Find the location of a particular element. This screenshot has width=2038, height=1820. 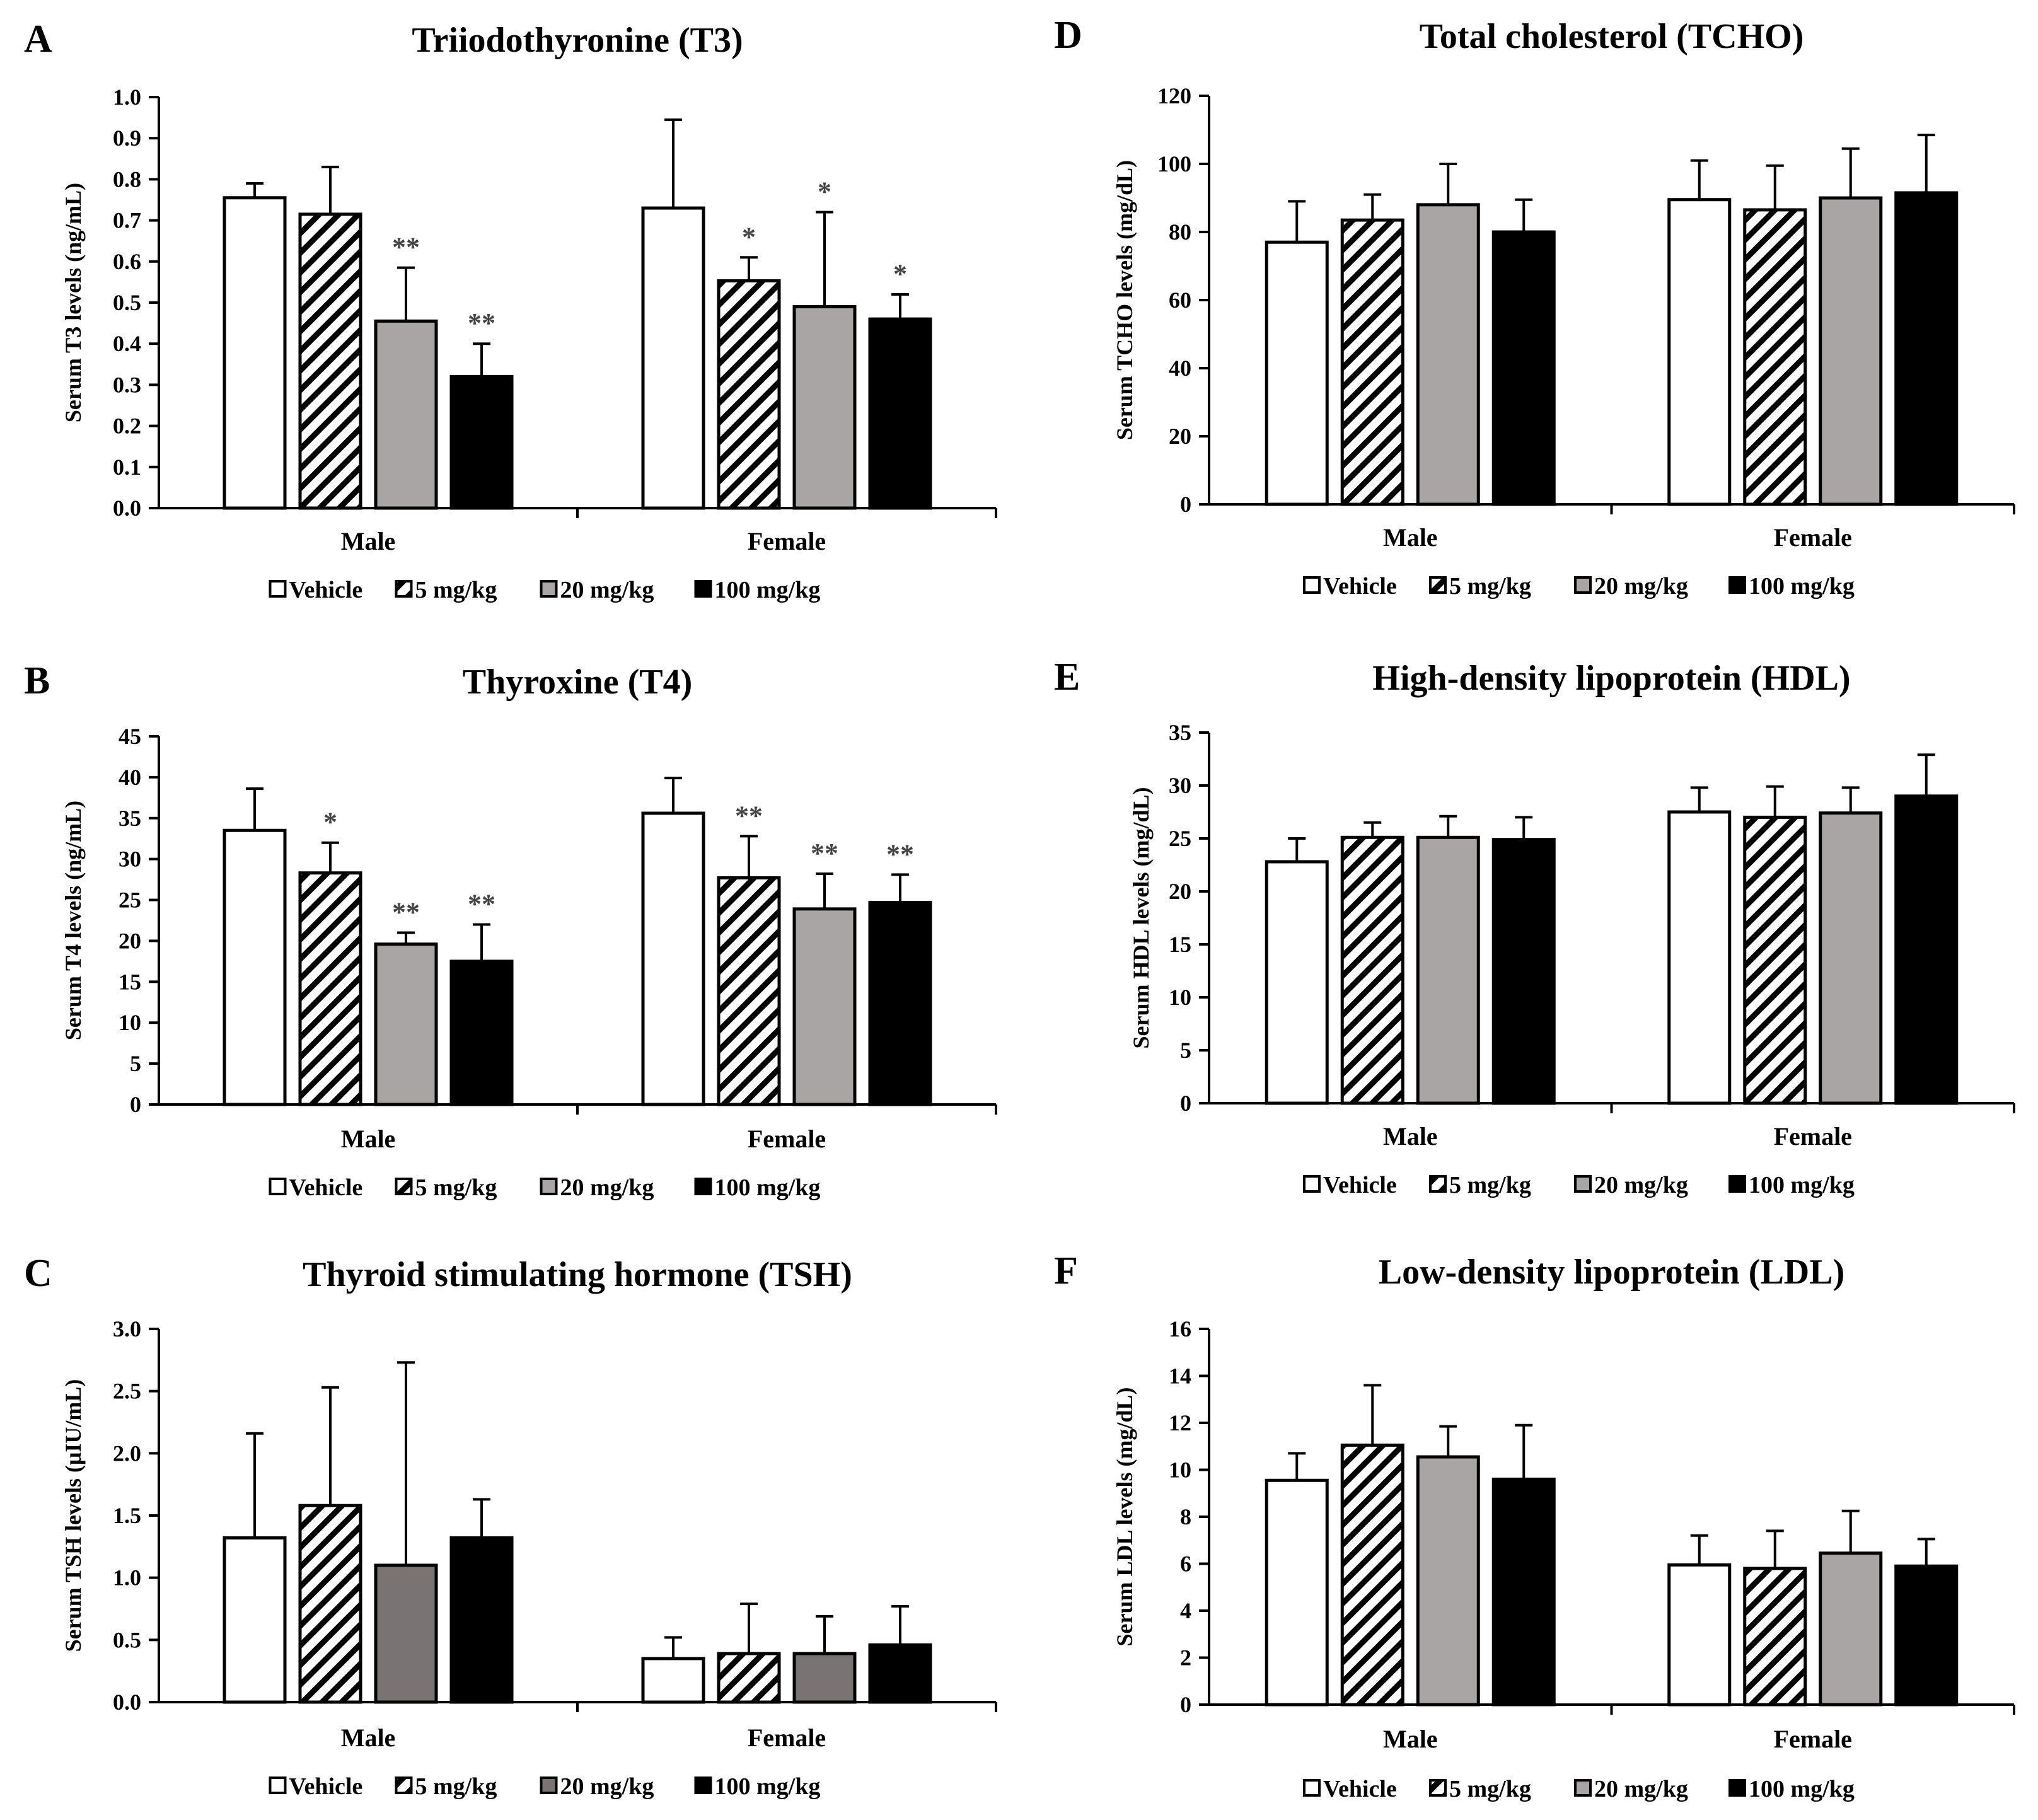

y-tick-label: 0.7 is located at coordinates (127, 220).